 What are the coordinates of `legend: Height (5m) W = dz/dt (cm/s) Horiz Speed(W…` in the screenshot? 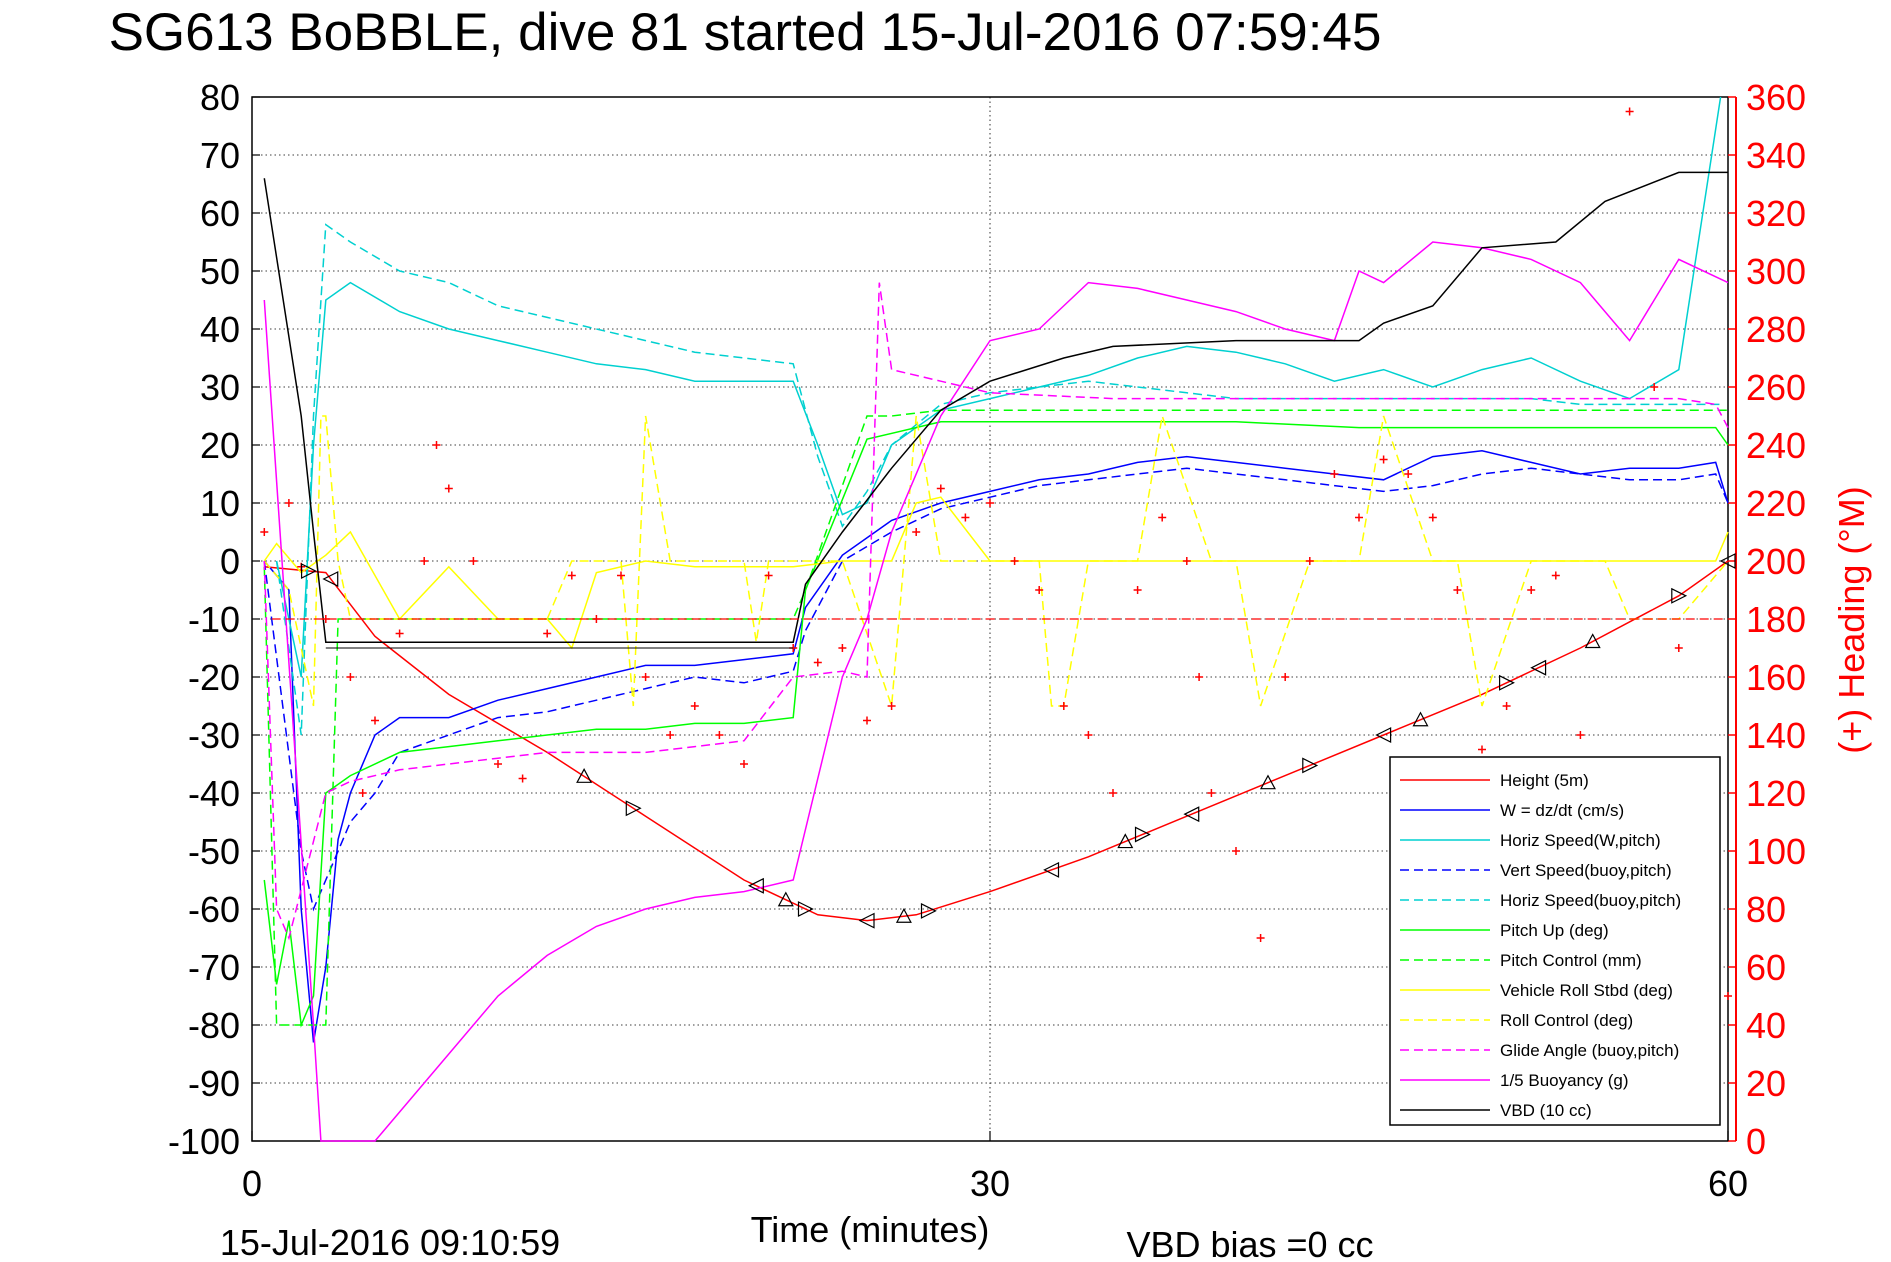 It's located at (1555, 941).